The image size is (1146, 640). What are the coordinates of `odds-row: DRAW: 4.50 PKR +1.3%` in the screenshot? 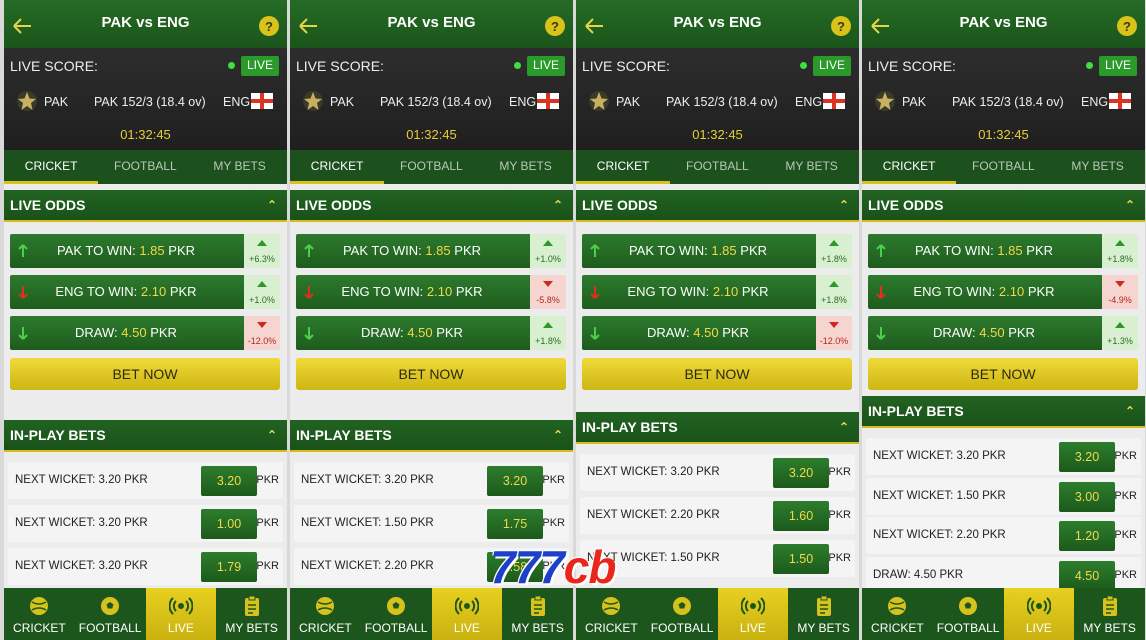 It's located at (1003, 333).